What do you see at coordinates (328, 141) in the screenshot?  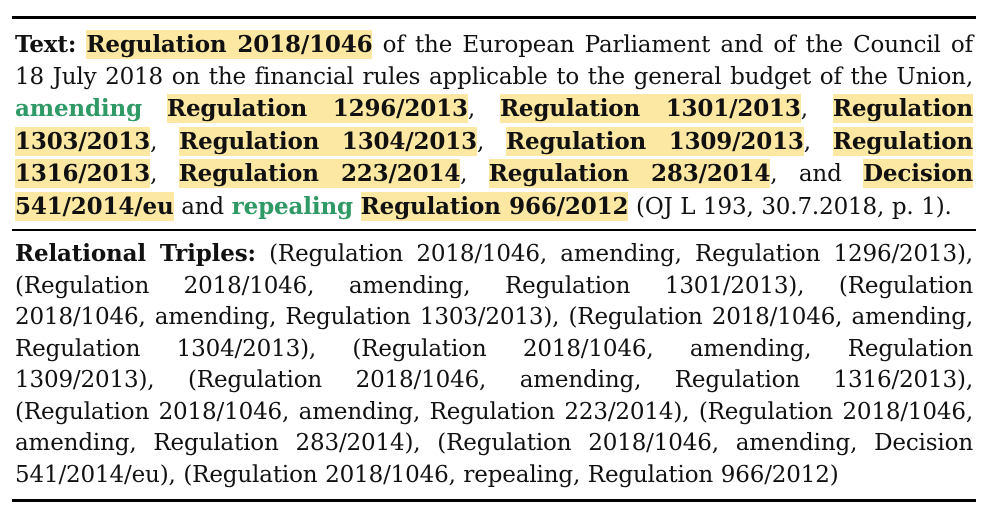 I see `entity-highlight: Regulation 1304/2013` at bounding box center [328, 141].